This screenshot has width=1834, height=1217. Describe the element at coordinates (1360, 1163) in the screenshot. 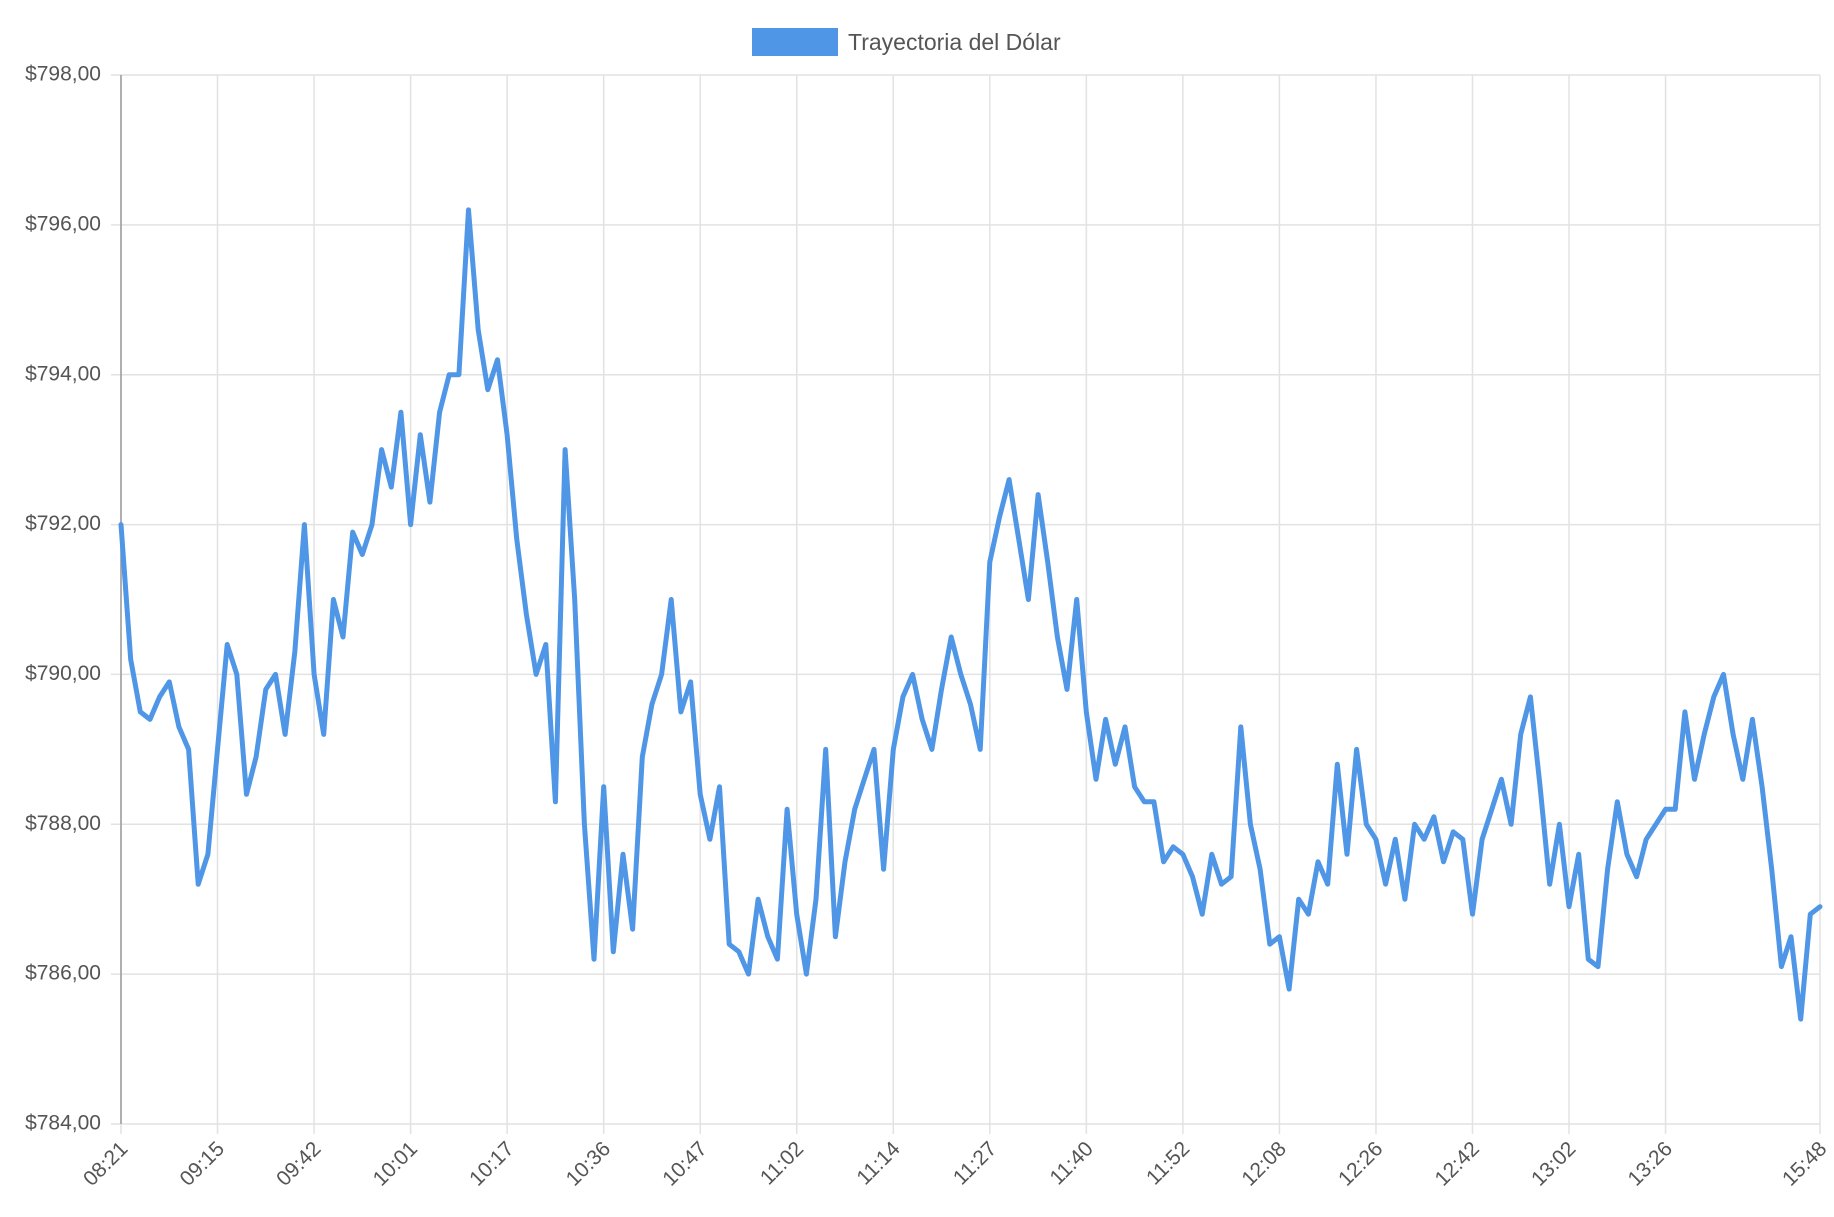

I see `x-tick-label: 12:26` at that location.